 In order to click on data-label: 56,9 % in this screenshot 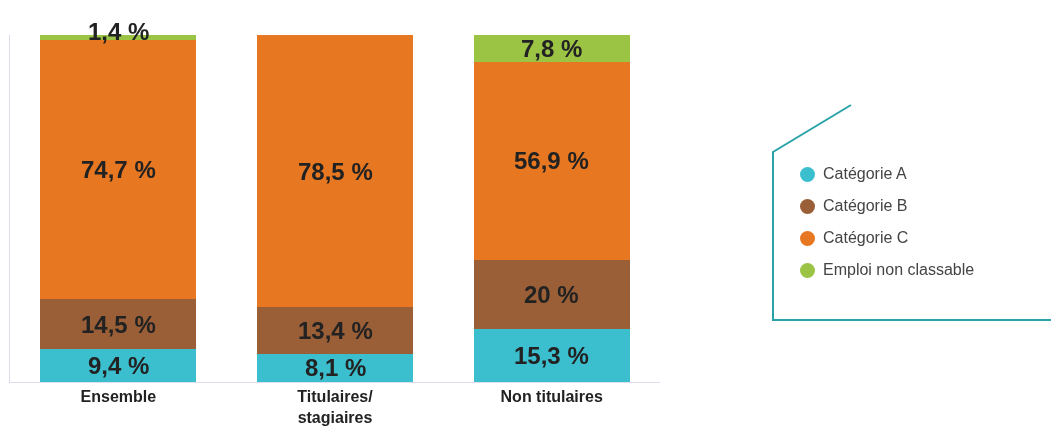, I will do `click(551, 160)`.